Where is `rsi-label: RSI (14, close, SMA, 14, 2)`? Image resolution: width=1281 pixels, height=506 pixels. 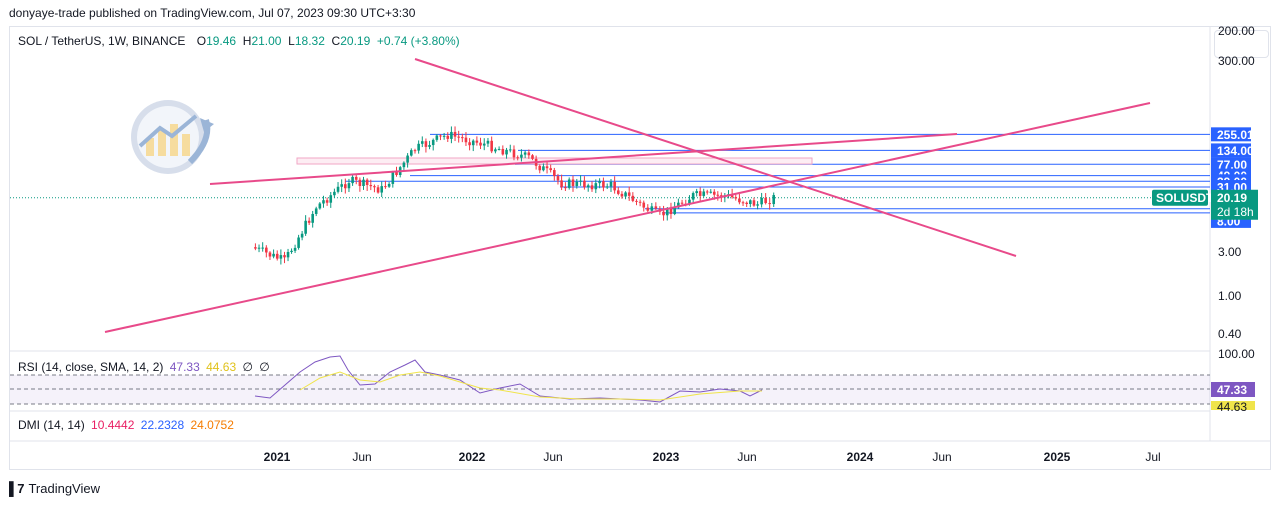 rsi-label: RSI (14, close, SMA, 14, 2) is located at coordinates (91, 367).